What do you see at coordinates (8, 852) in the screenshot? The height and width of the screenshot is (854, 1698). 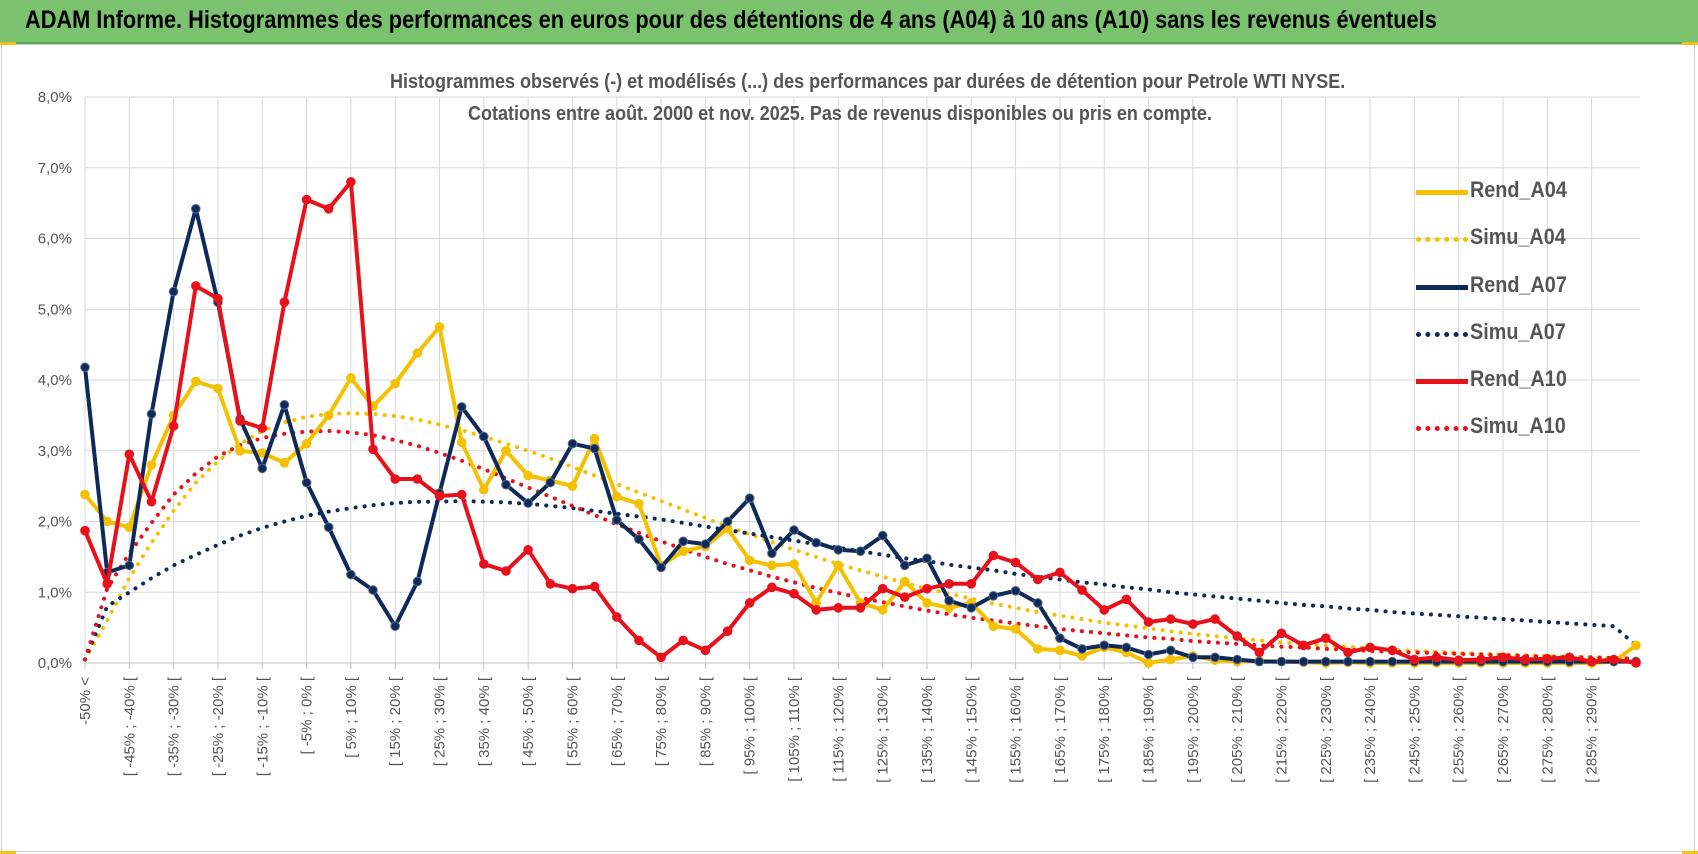 I see `corner-mark` at bounding box center [8, 852].